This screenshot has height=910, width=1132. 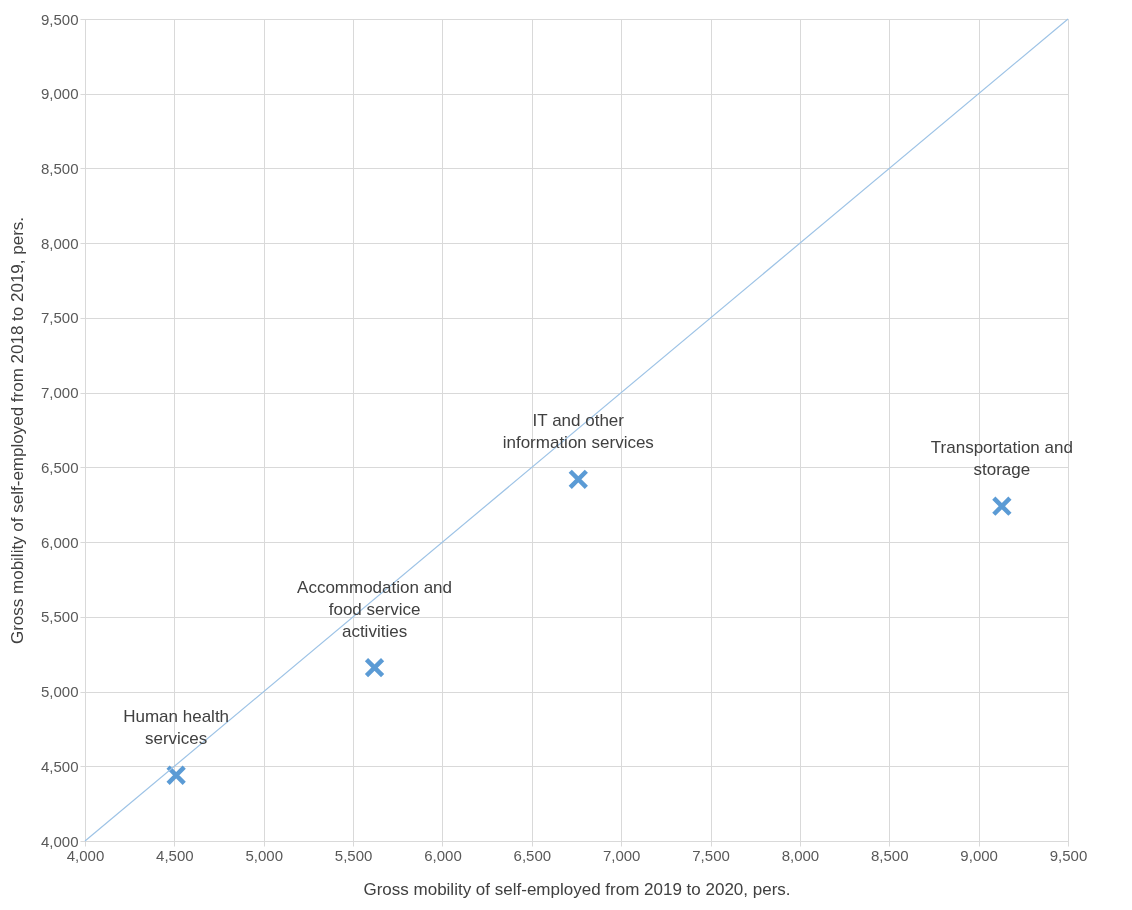 What do you see at coordinates (621, 855) in the screenshot?
I see `x-tick-label: 7,000` at bounding box center [621, 855].